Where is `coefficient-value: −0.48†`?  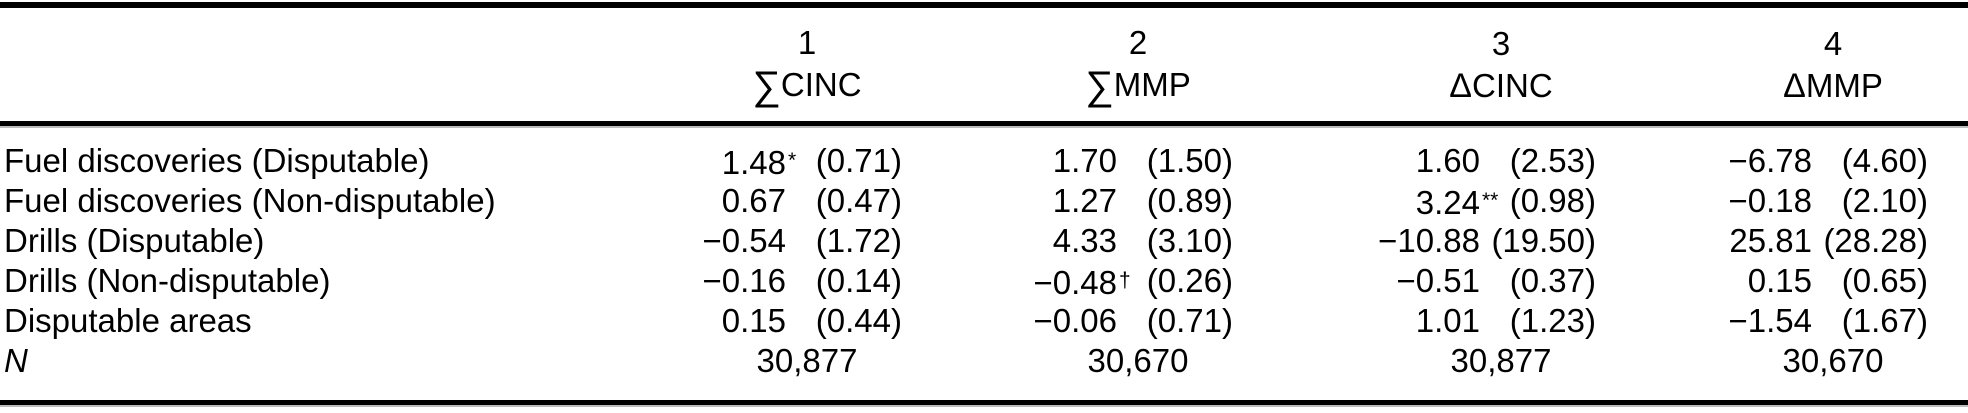
coefficient-value: −0.48† is located at coordinates (1016, 281).